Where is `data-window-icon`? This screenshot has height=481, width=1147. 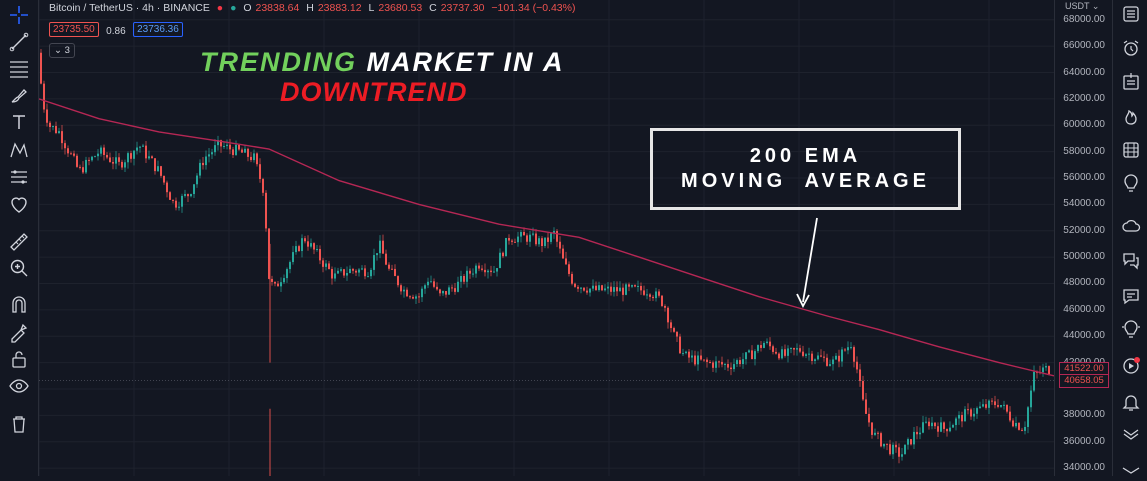 data-window-icon is located at coordinates (1131, 82).